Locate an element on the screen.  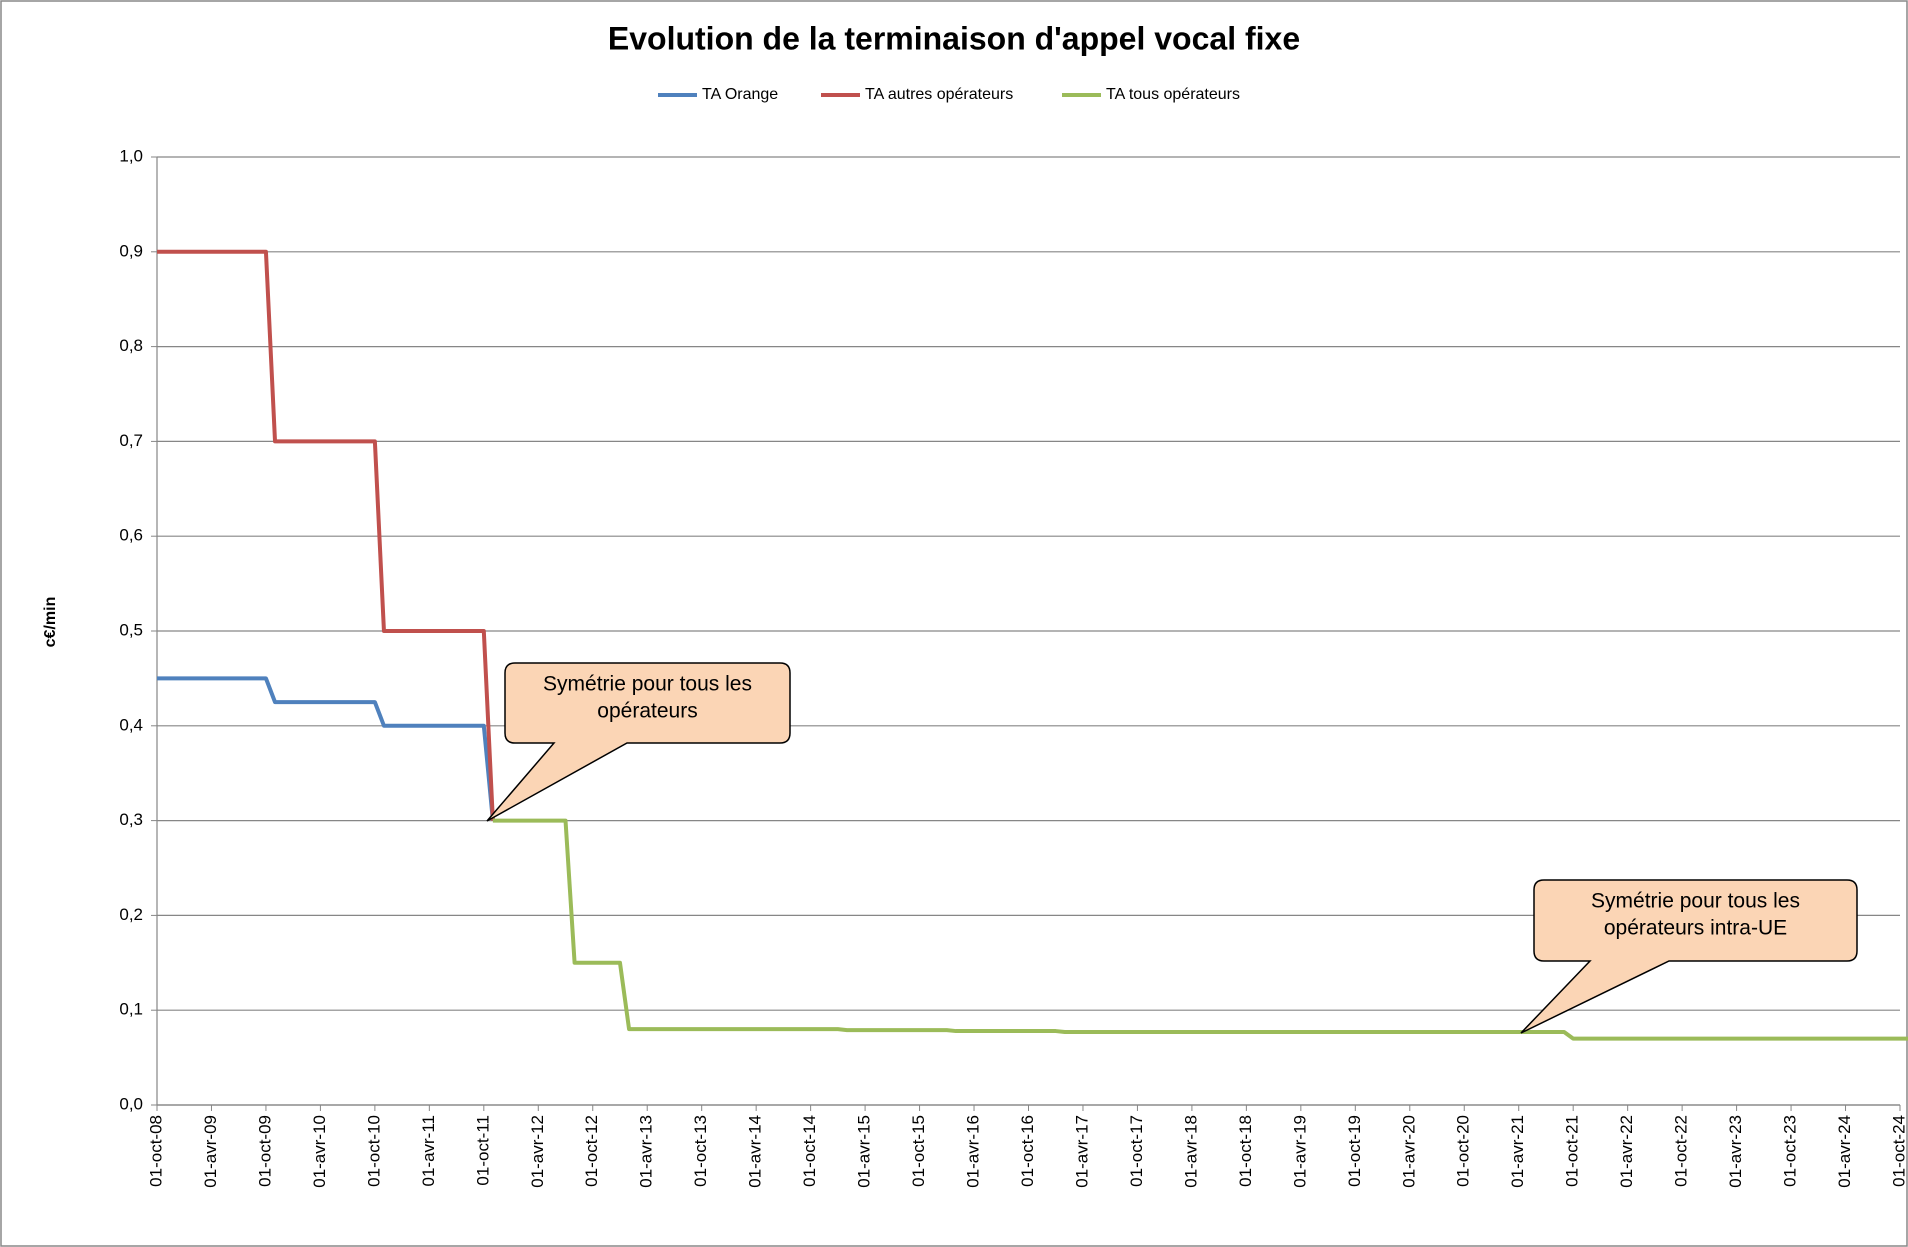
y-tick-label: 0,2 is located at coordinates (131, 914).